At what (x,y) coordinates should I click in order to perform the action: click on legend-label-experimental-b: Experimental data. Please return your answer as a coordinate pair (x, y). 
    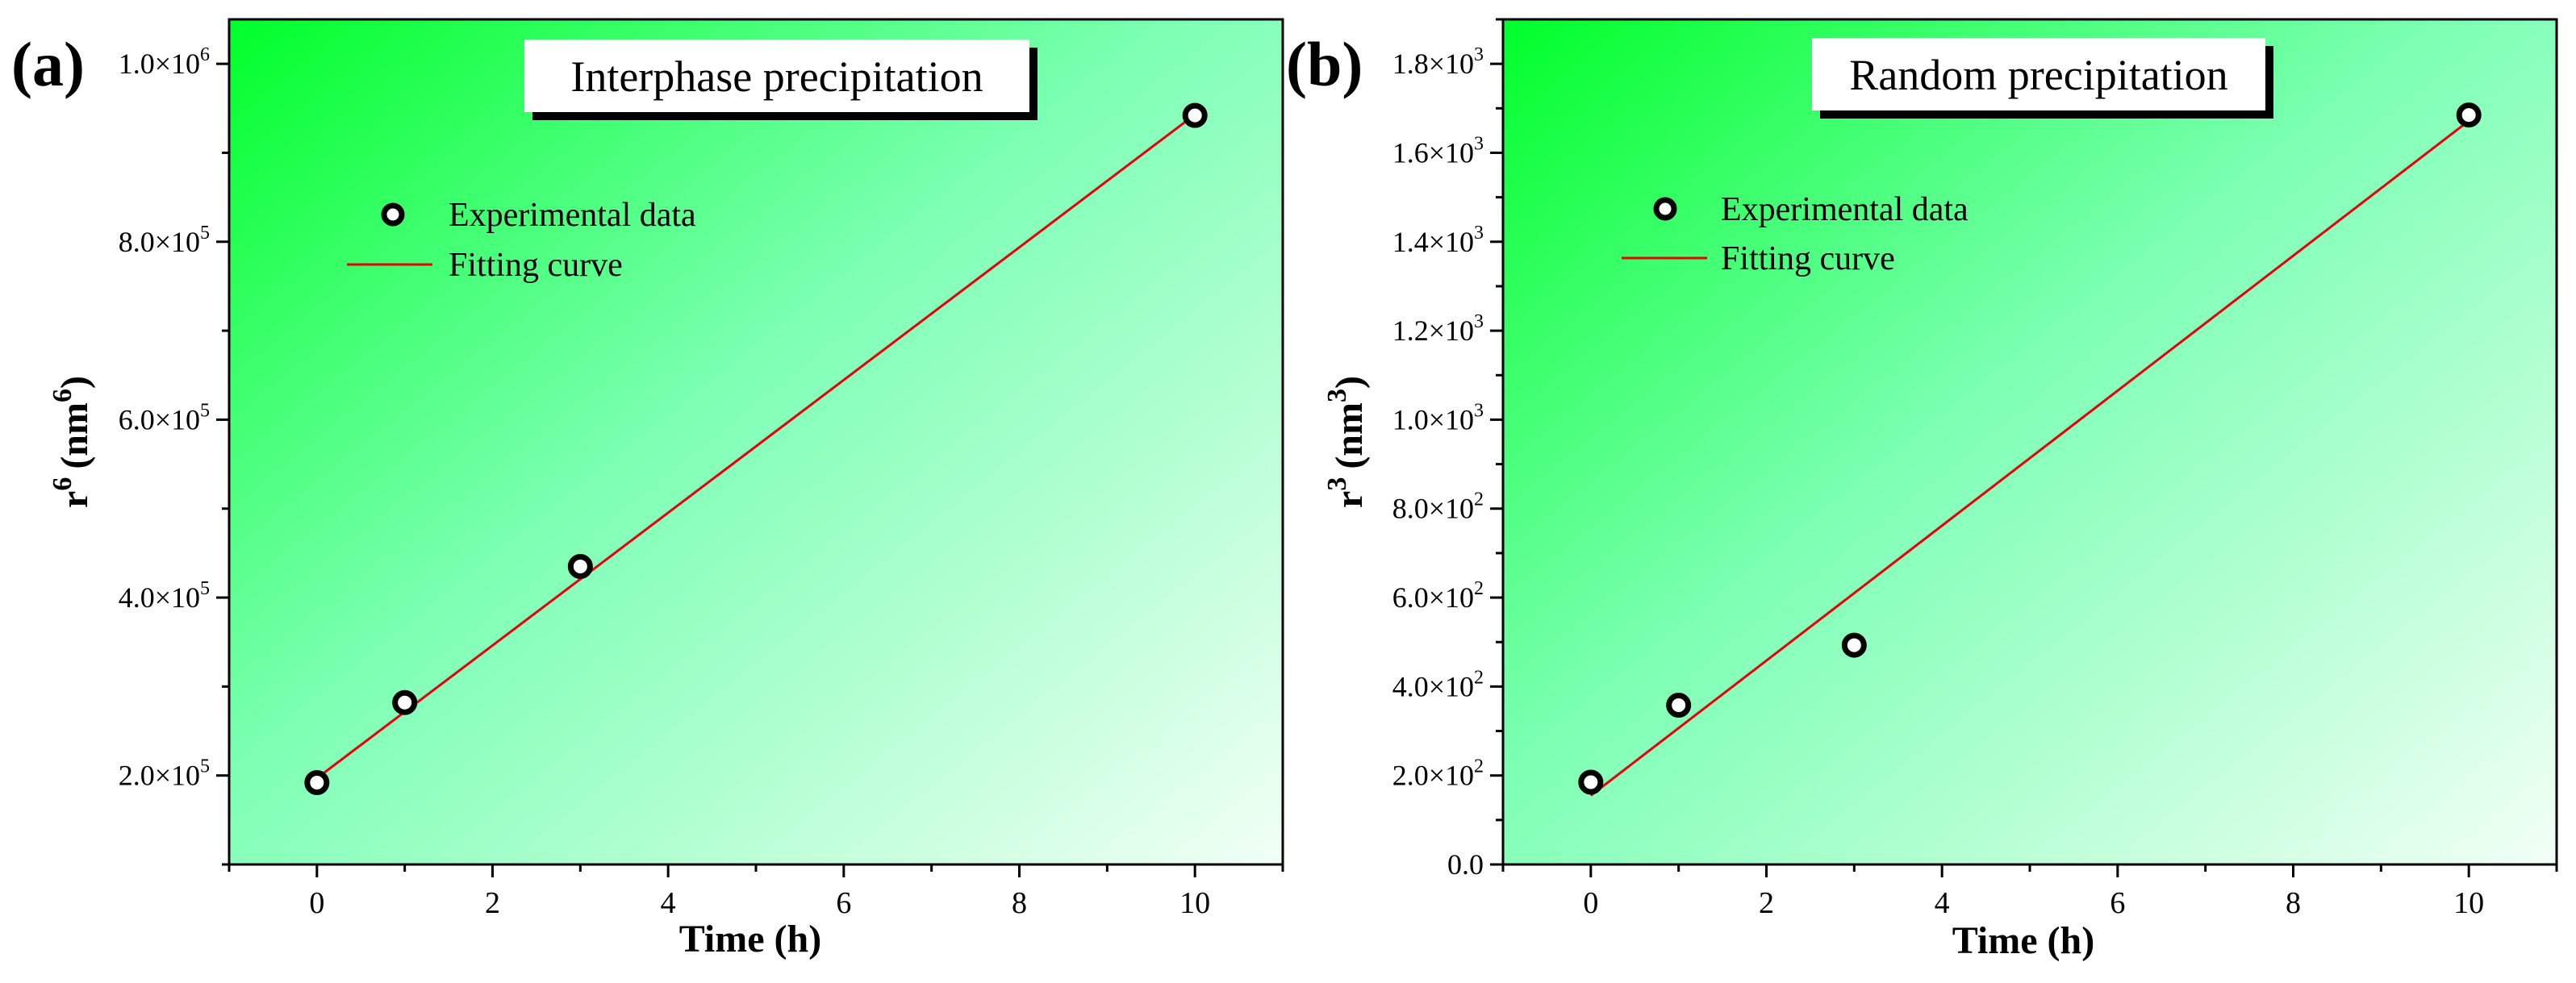
    Looking at the image, I should click on (1845, 209).